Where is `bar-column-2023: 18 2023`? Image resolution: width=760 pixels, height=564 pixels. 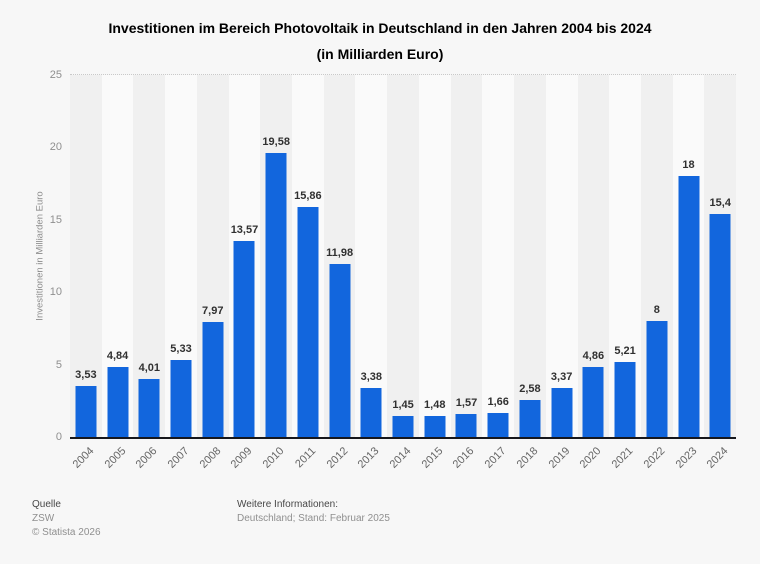 bar-column-2023: 18 2023 is located at coordinates (688, 273).